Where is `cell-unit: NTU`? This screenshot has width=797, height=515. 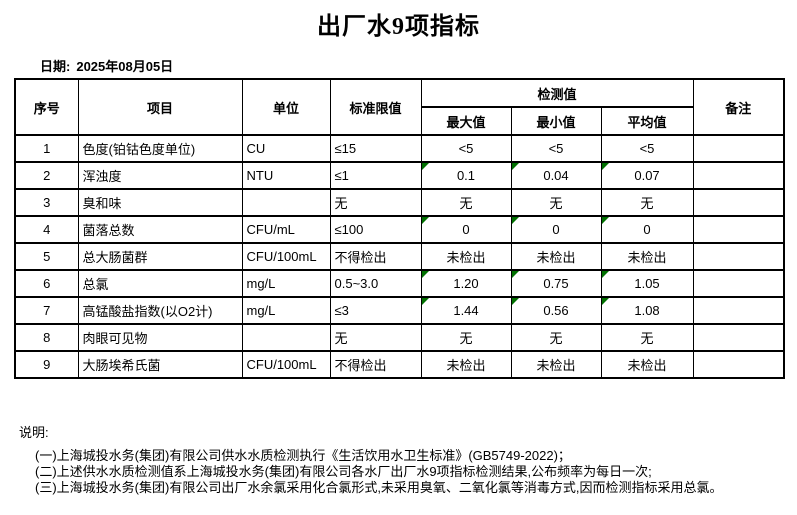 cell-unit: NTU is located at coordinates (286, 175).